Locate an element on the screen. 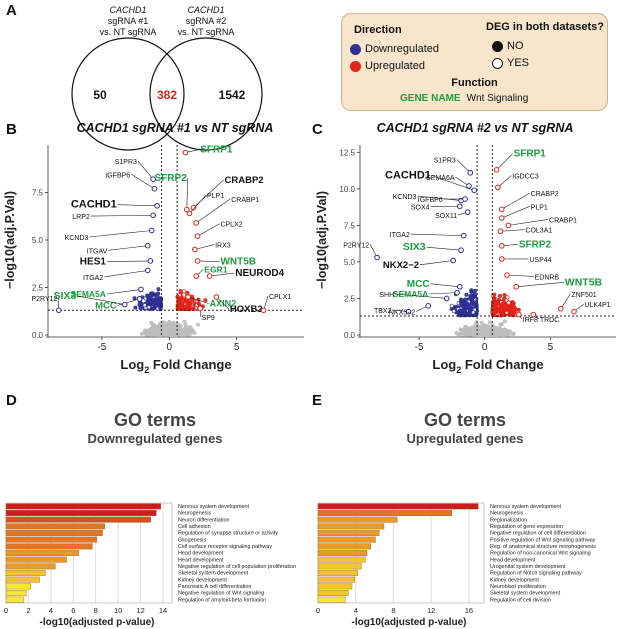 This screenshot has height=629, width=624. gene-label: CACHD1 is located at coordinates (408, 176).